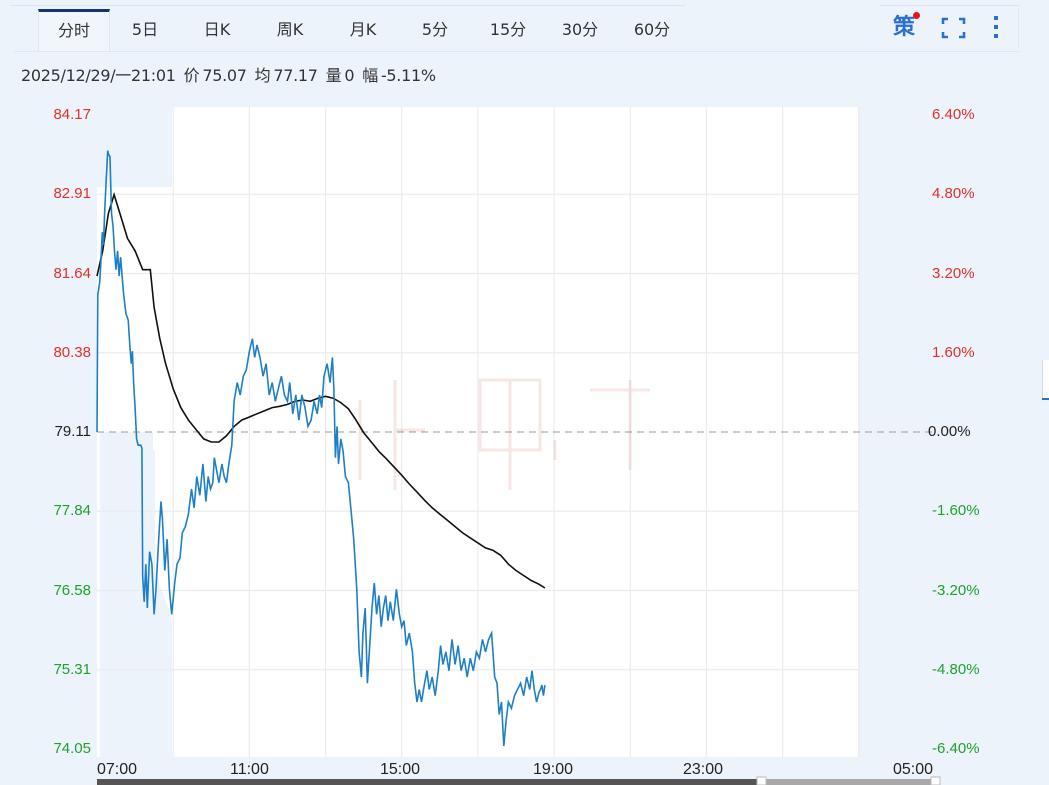 The height and width of the screenshot is (785, 1049). What do you see at coordinates (703, 769) in the screenshot?
I see `x-tick: 23:00` at bounding box center [703, 769].